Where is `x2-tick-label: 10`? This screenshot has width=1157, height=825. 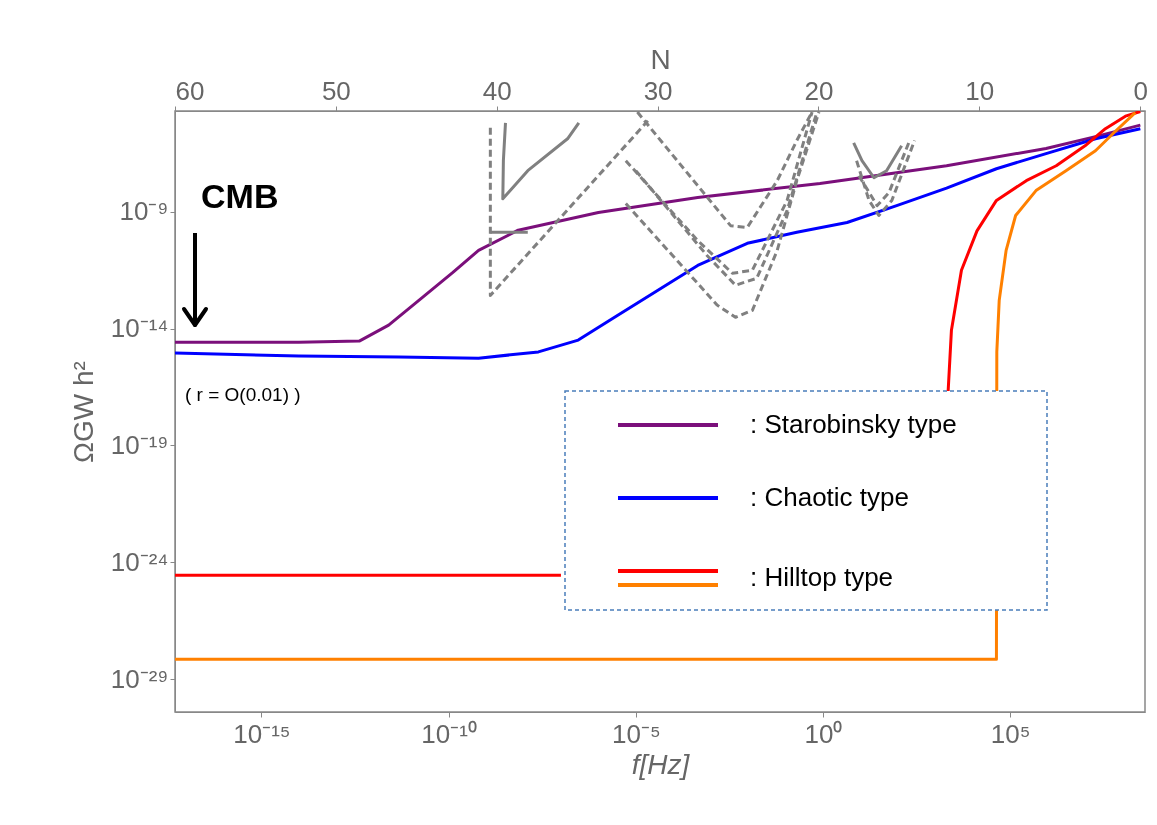 x2-tick-label: 10 is located at coordinates (980, 90).